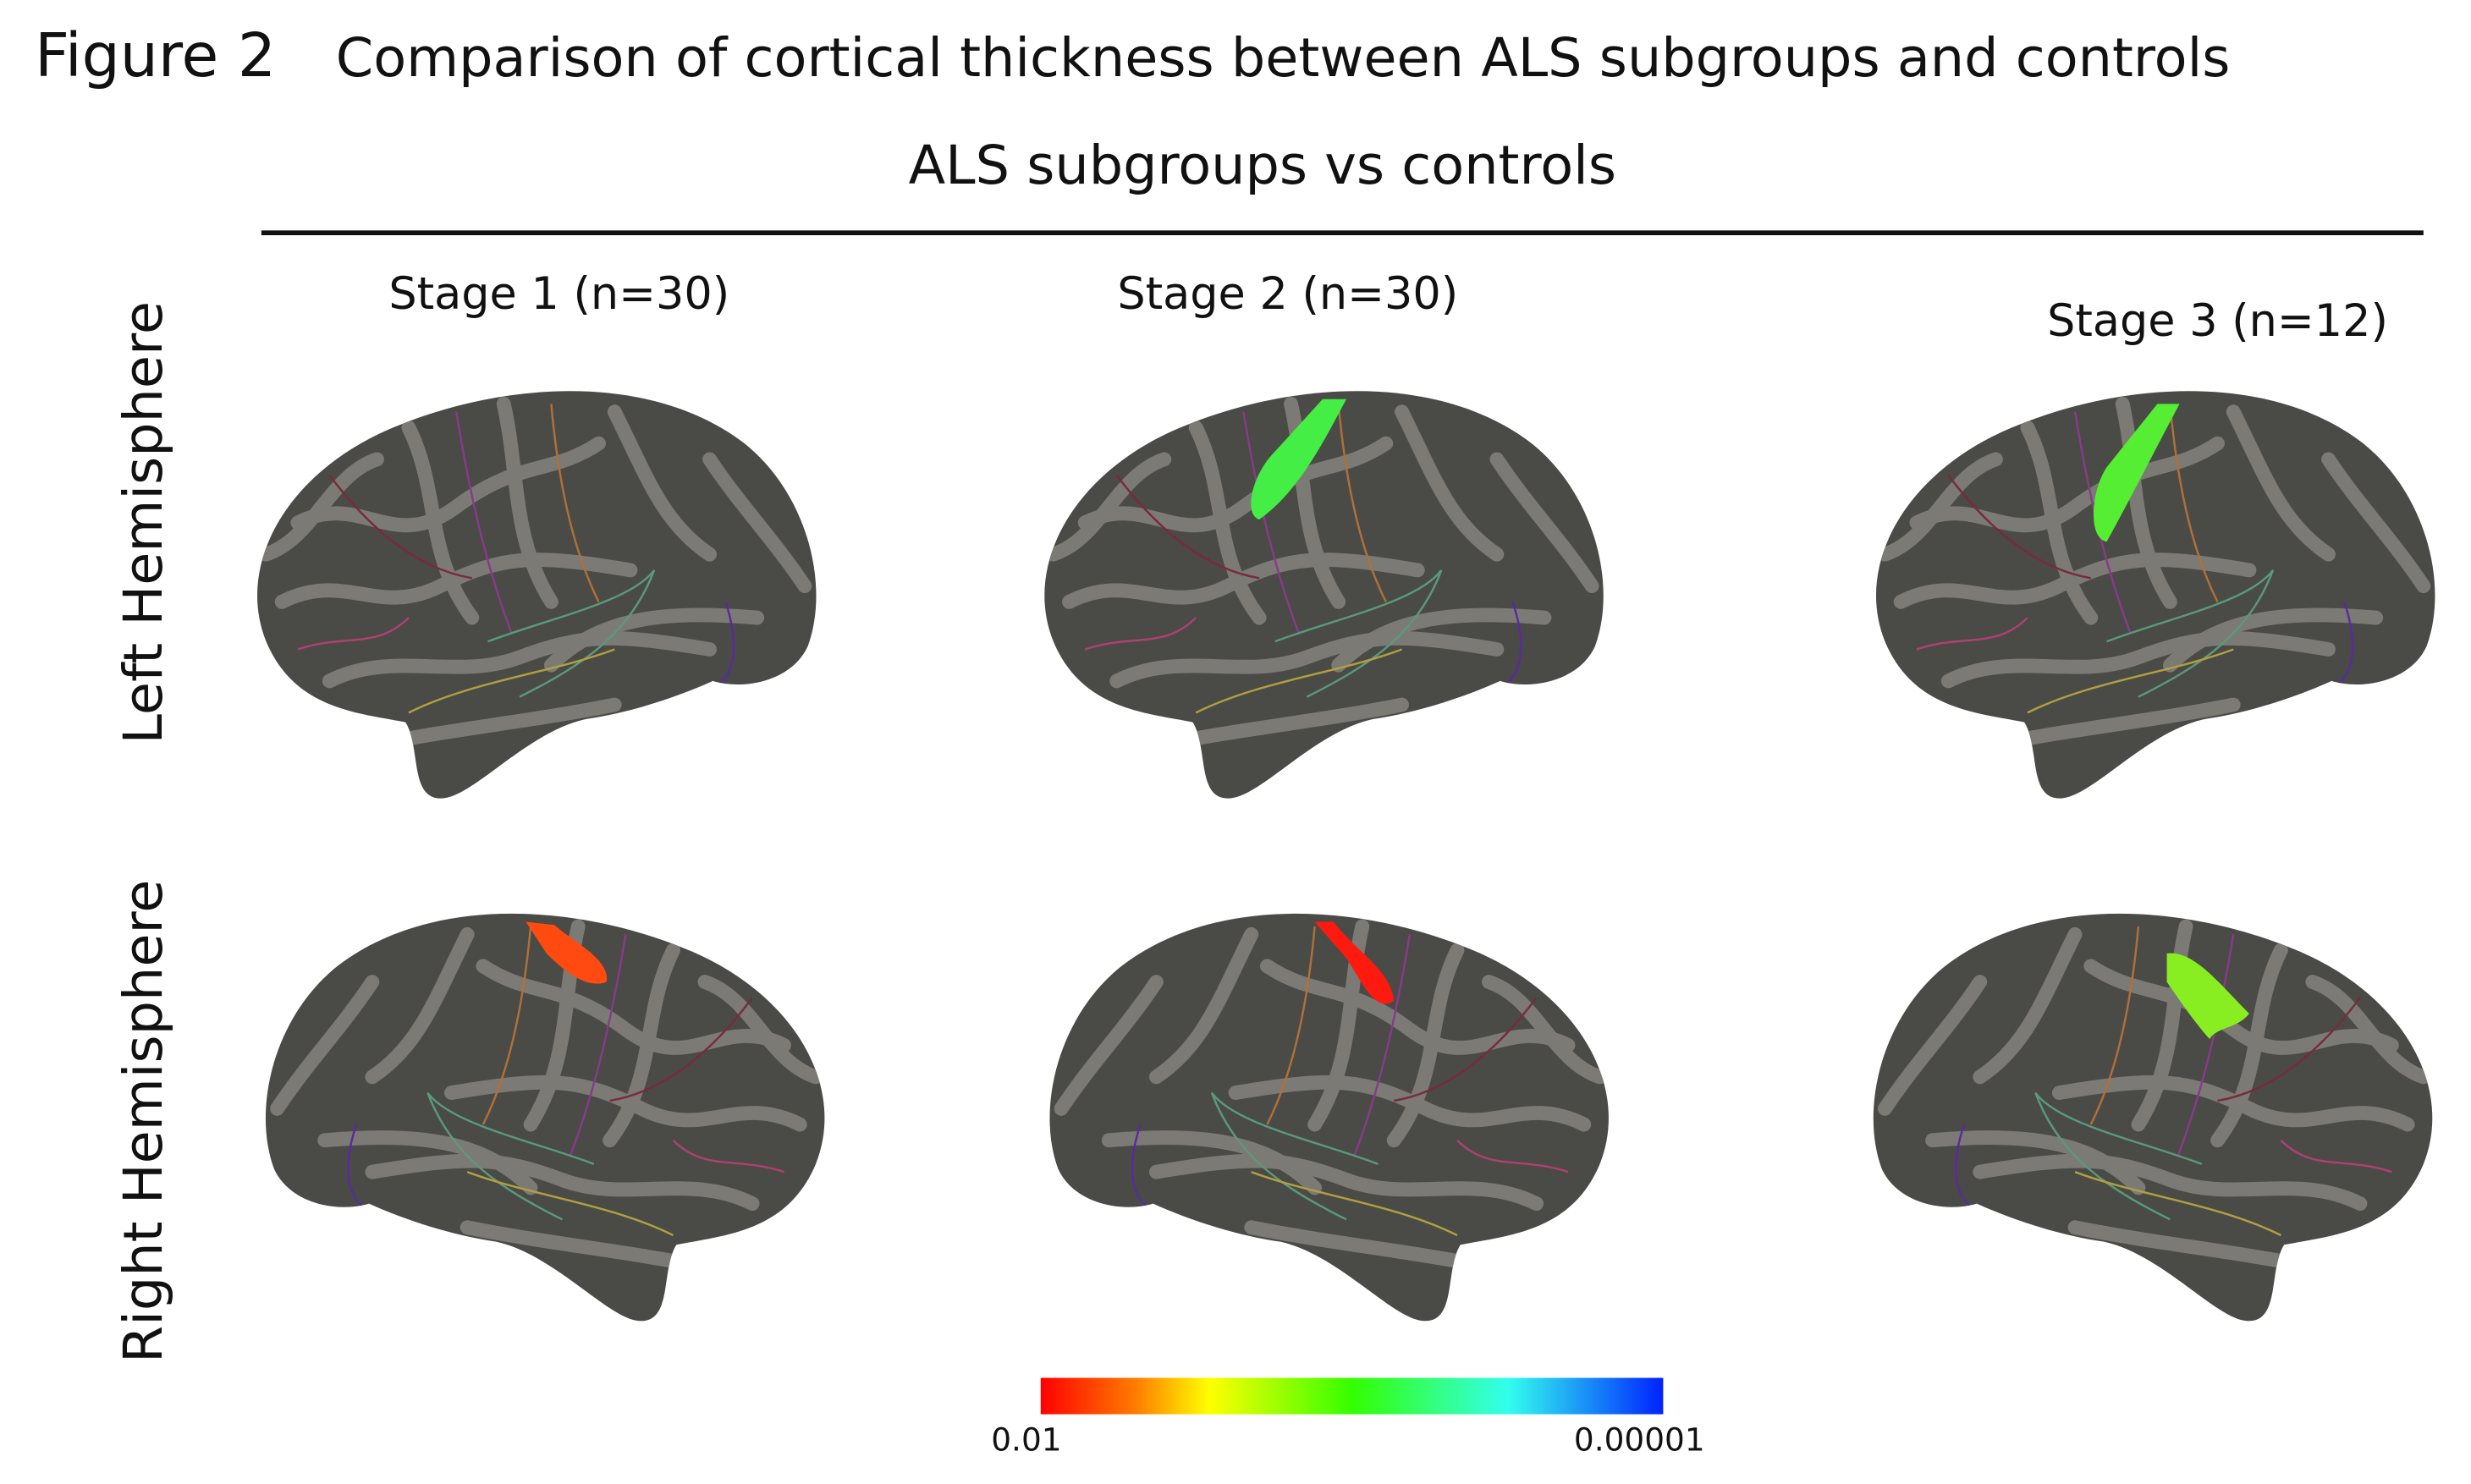 The image size is (2471, 1484). I want to click on row-label: Left Hemisphere, so click(144, 522).